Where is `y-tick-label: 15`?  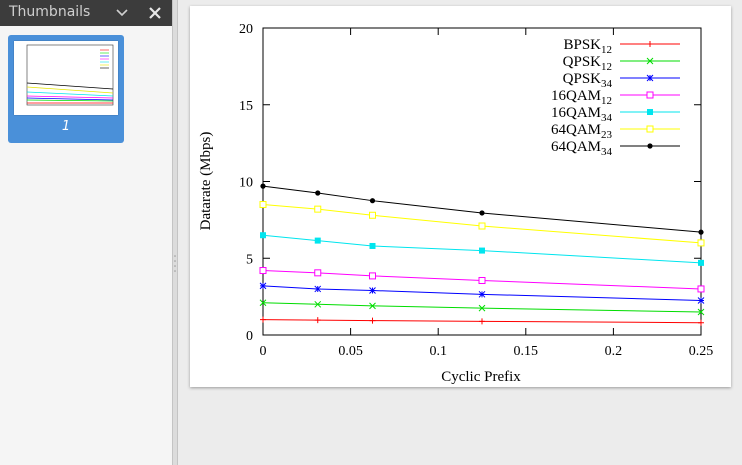 y-tick-label: 15 is located at coordinates (246, 106).